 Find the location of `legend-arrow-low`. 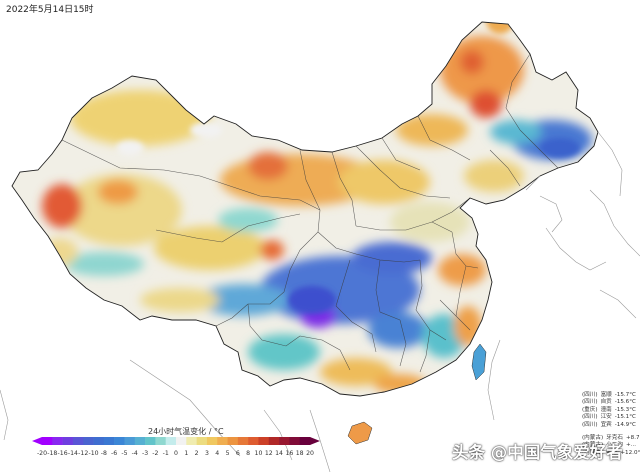

legend-arrow-low is located at coordinates (37, 441).